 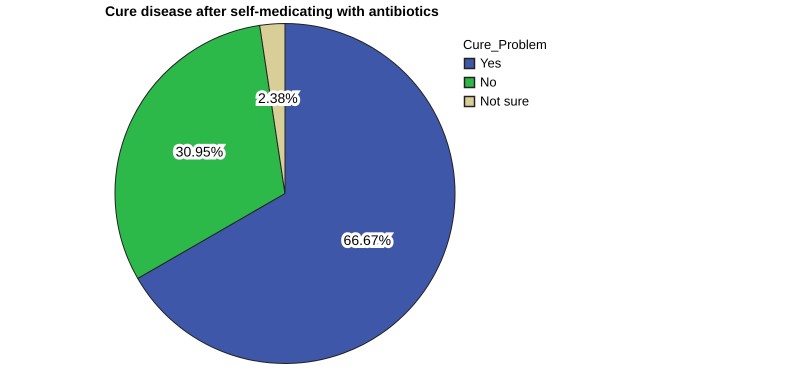 What do you see at coordinates (505, 101) in the screenshot?
I see `legend-label: Not sure` at bounding box center [505, 101].